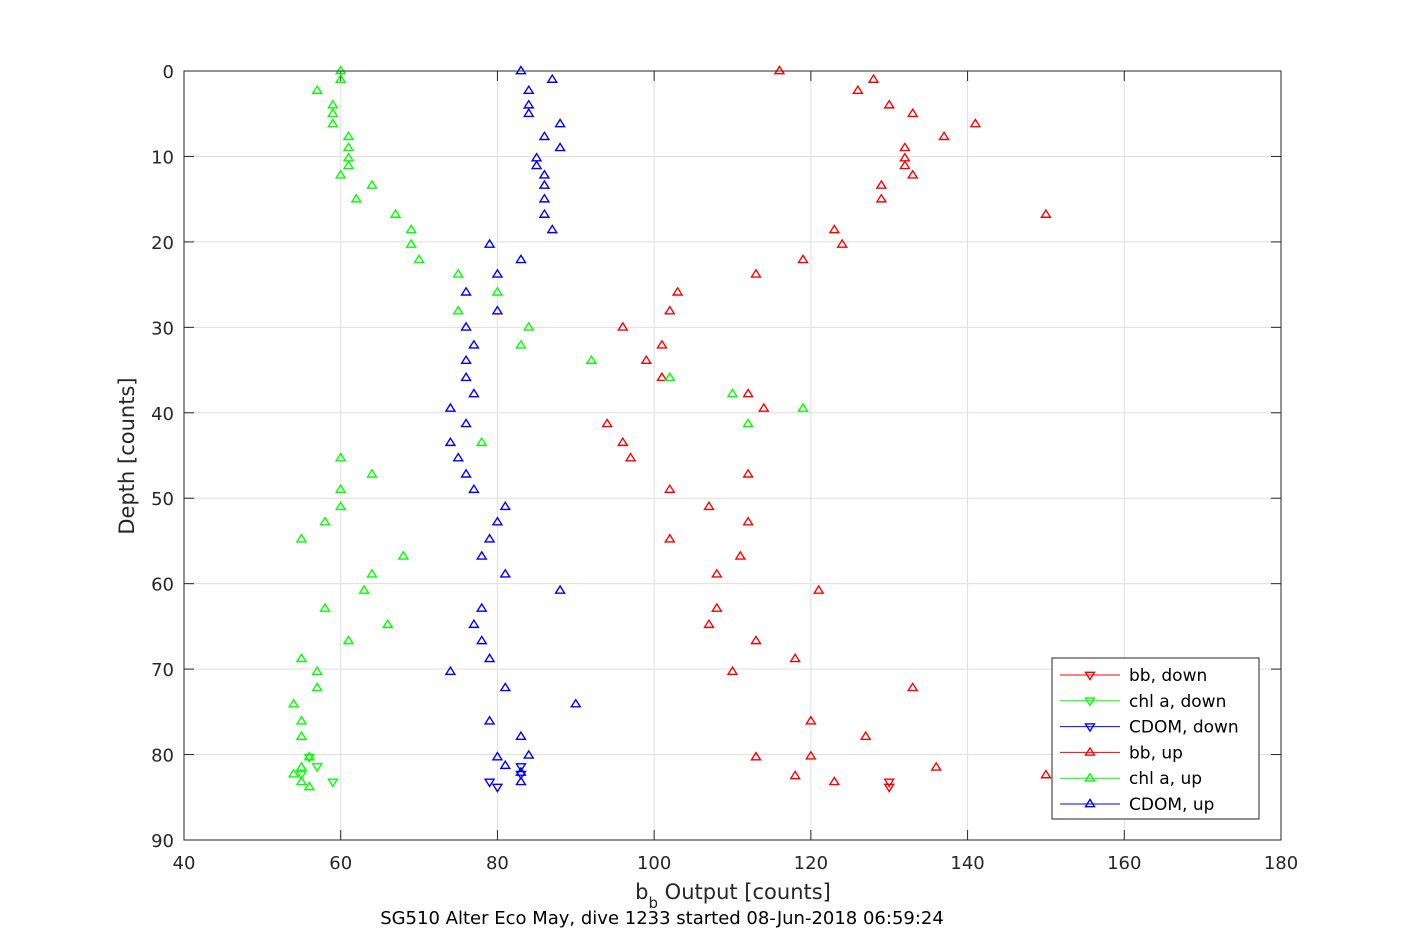 The image size is (1417, 945). I want to click on x-axis-label: bb Output [counts], so click(733, 896).